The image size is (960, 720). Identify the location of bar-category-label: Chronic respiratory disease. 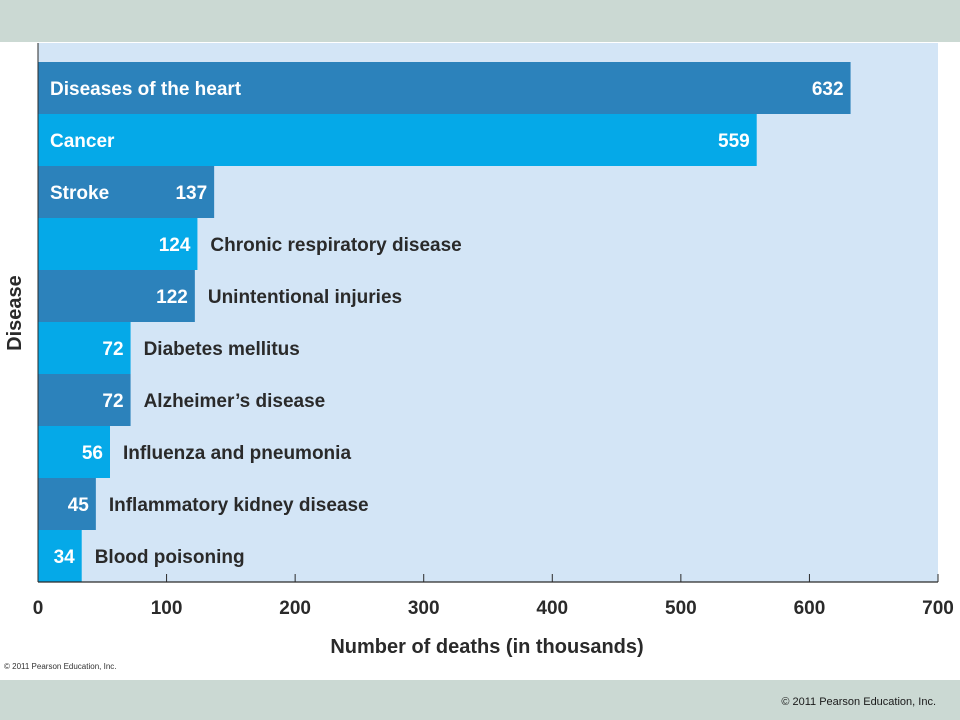
(335, 245).